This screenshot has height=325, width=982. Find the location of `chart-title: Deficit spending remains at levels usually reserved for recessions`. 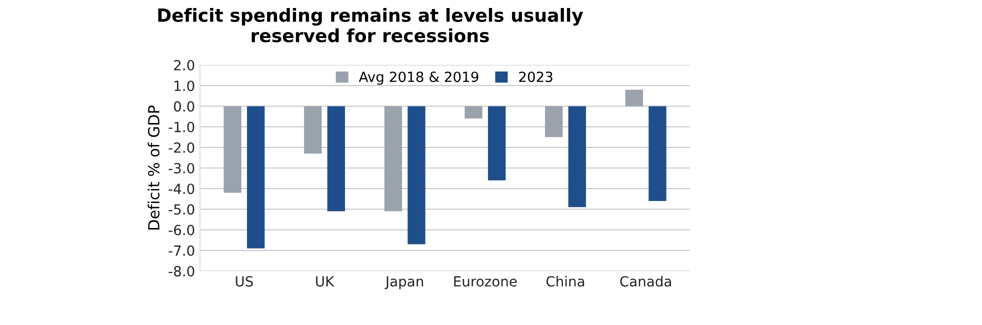

chart-title: Deficit spending remains at levels usually reserved for recessions is located at coordinates (371, 25).